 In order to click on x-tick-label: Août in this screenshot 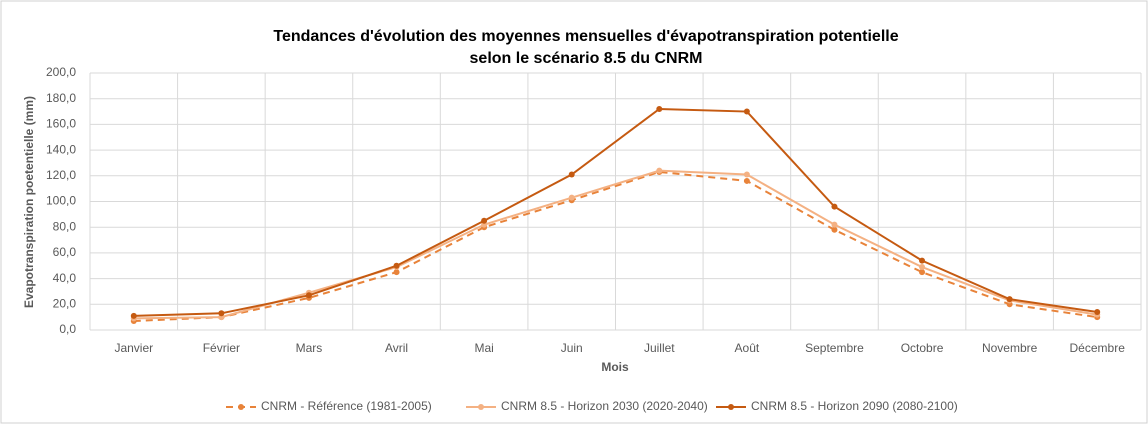, I will do `click(747, 348)`.